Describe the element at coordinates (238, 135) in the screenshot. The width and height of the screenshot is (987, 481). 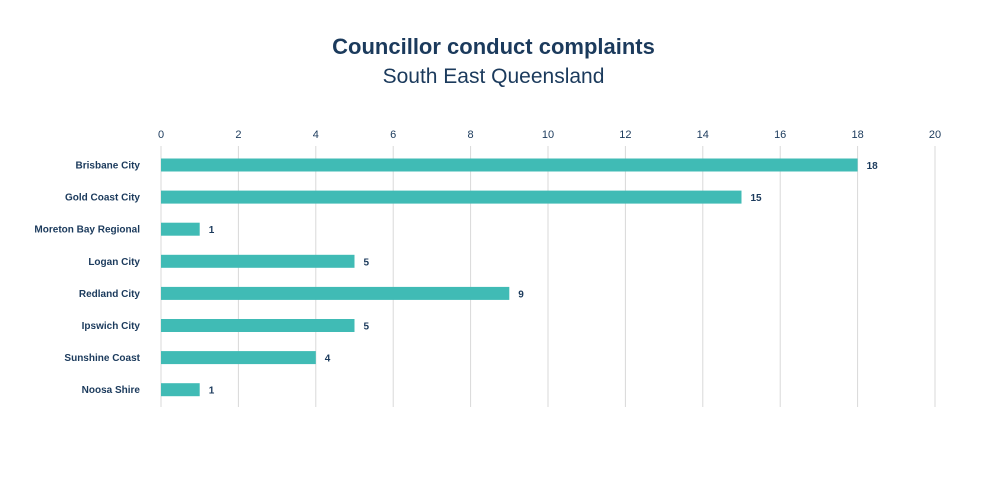
I see `x-tick-label: 2` at that location.